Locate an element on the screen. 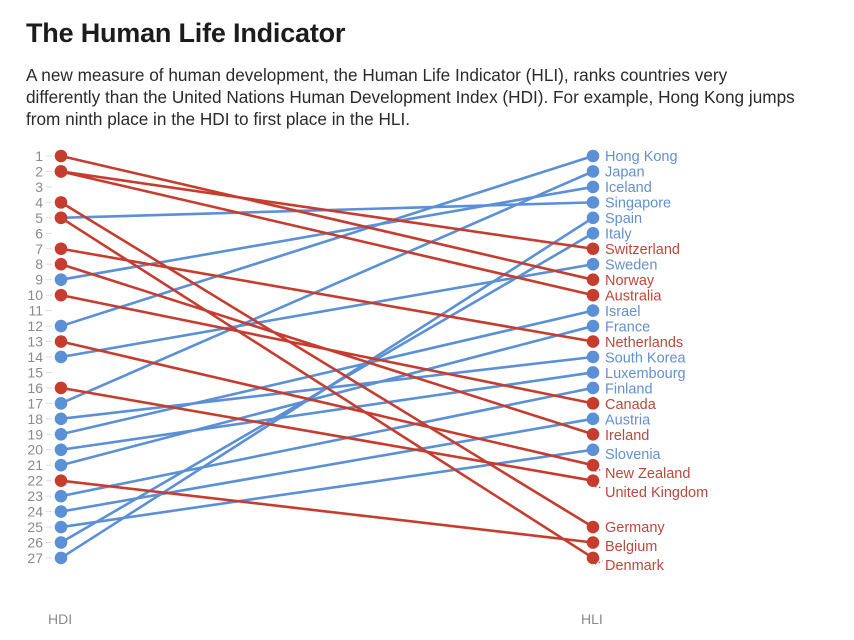 This screenshot has width=854, height=640. tick-label: 18 is located at coordinates (35, 419).